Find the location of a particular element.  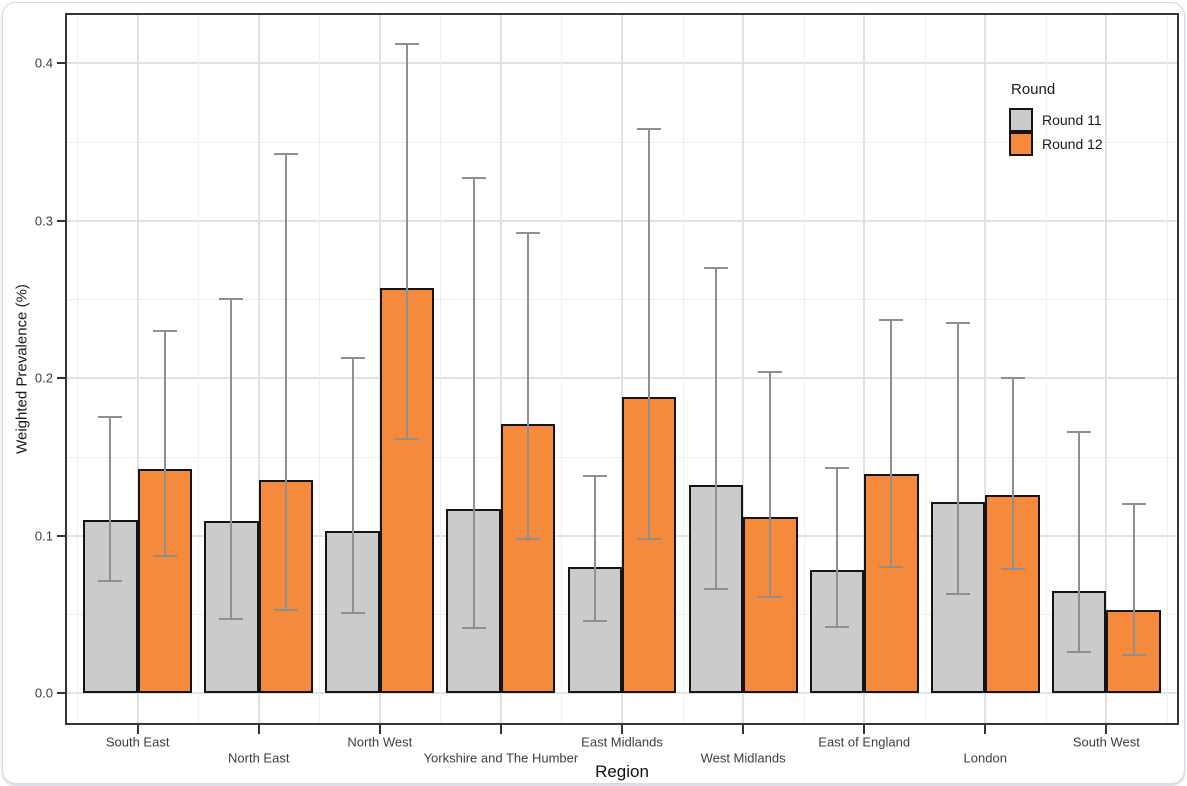

error-bar-round-11-east-of-england-cap-top is located at coordinates (836, 467).